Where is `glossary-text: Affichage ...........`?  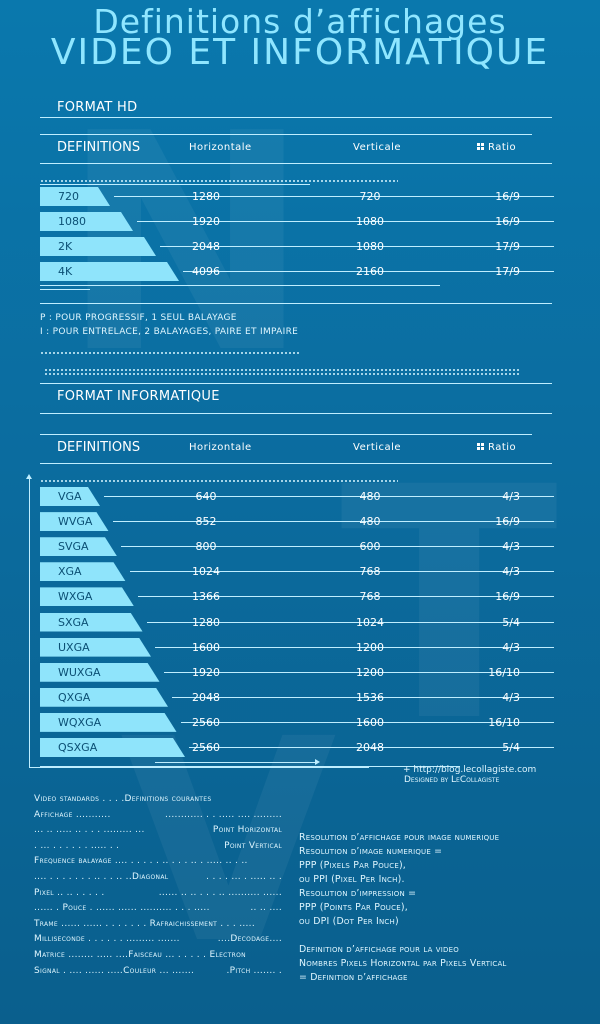 glossary-text: Affichage ........... is located at coordinates (72, 814).